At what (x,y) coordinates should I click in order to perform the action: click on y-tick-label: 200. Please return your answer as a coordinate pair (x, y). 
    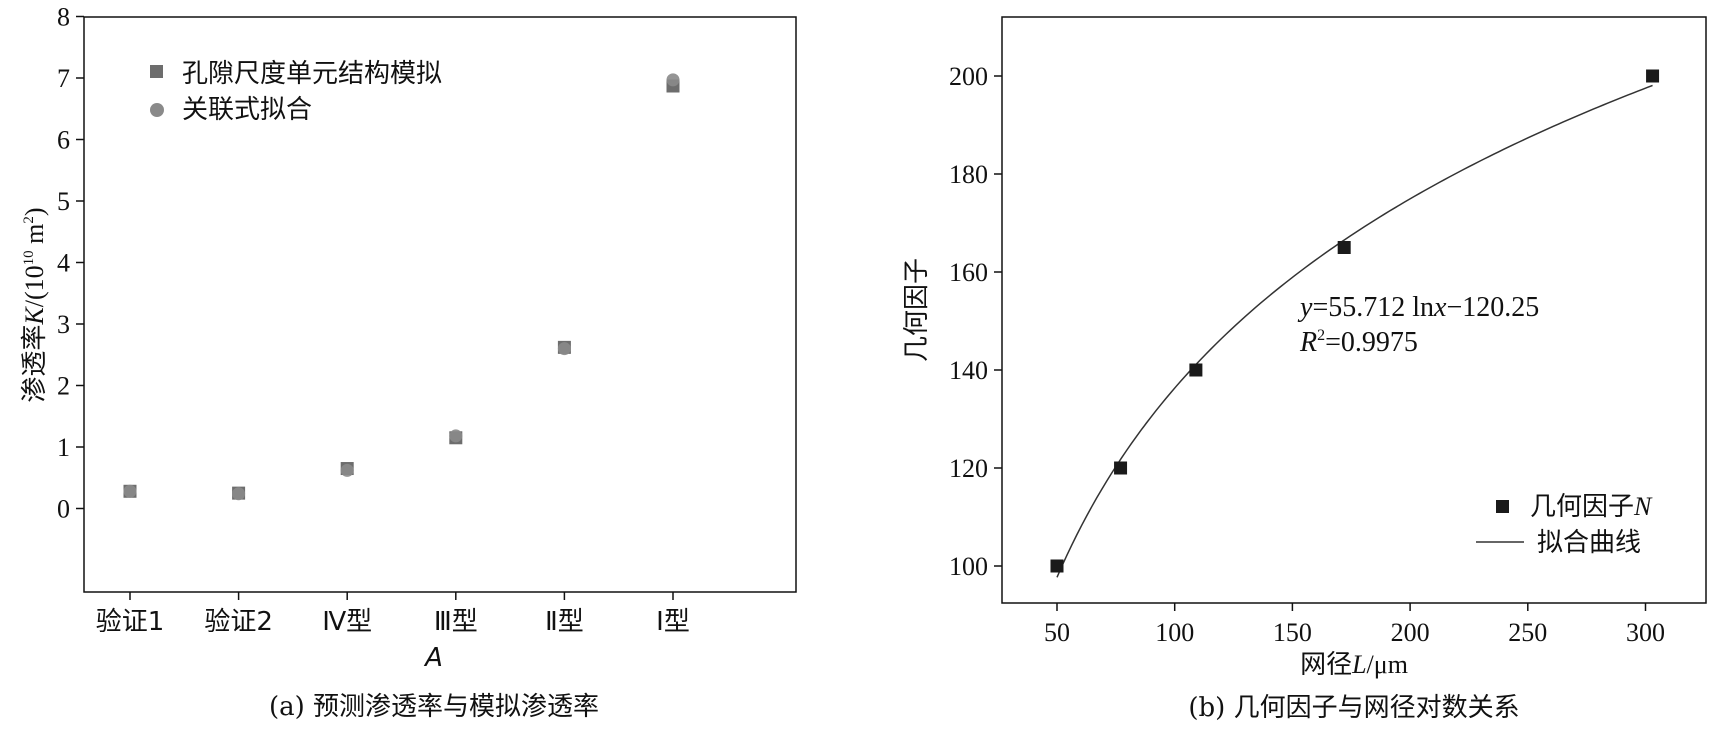
    Looking at the image, I should click on (968, 76).